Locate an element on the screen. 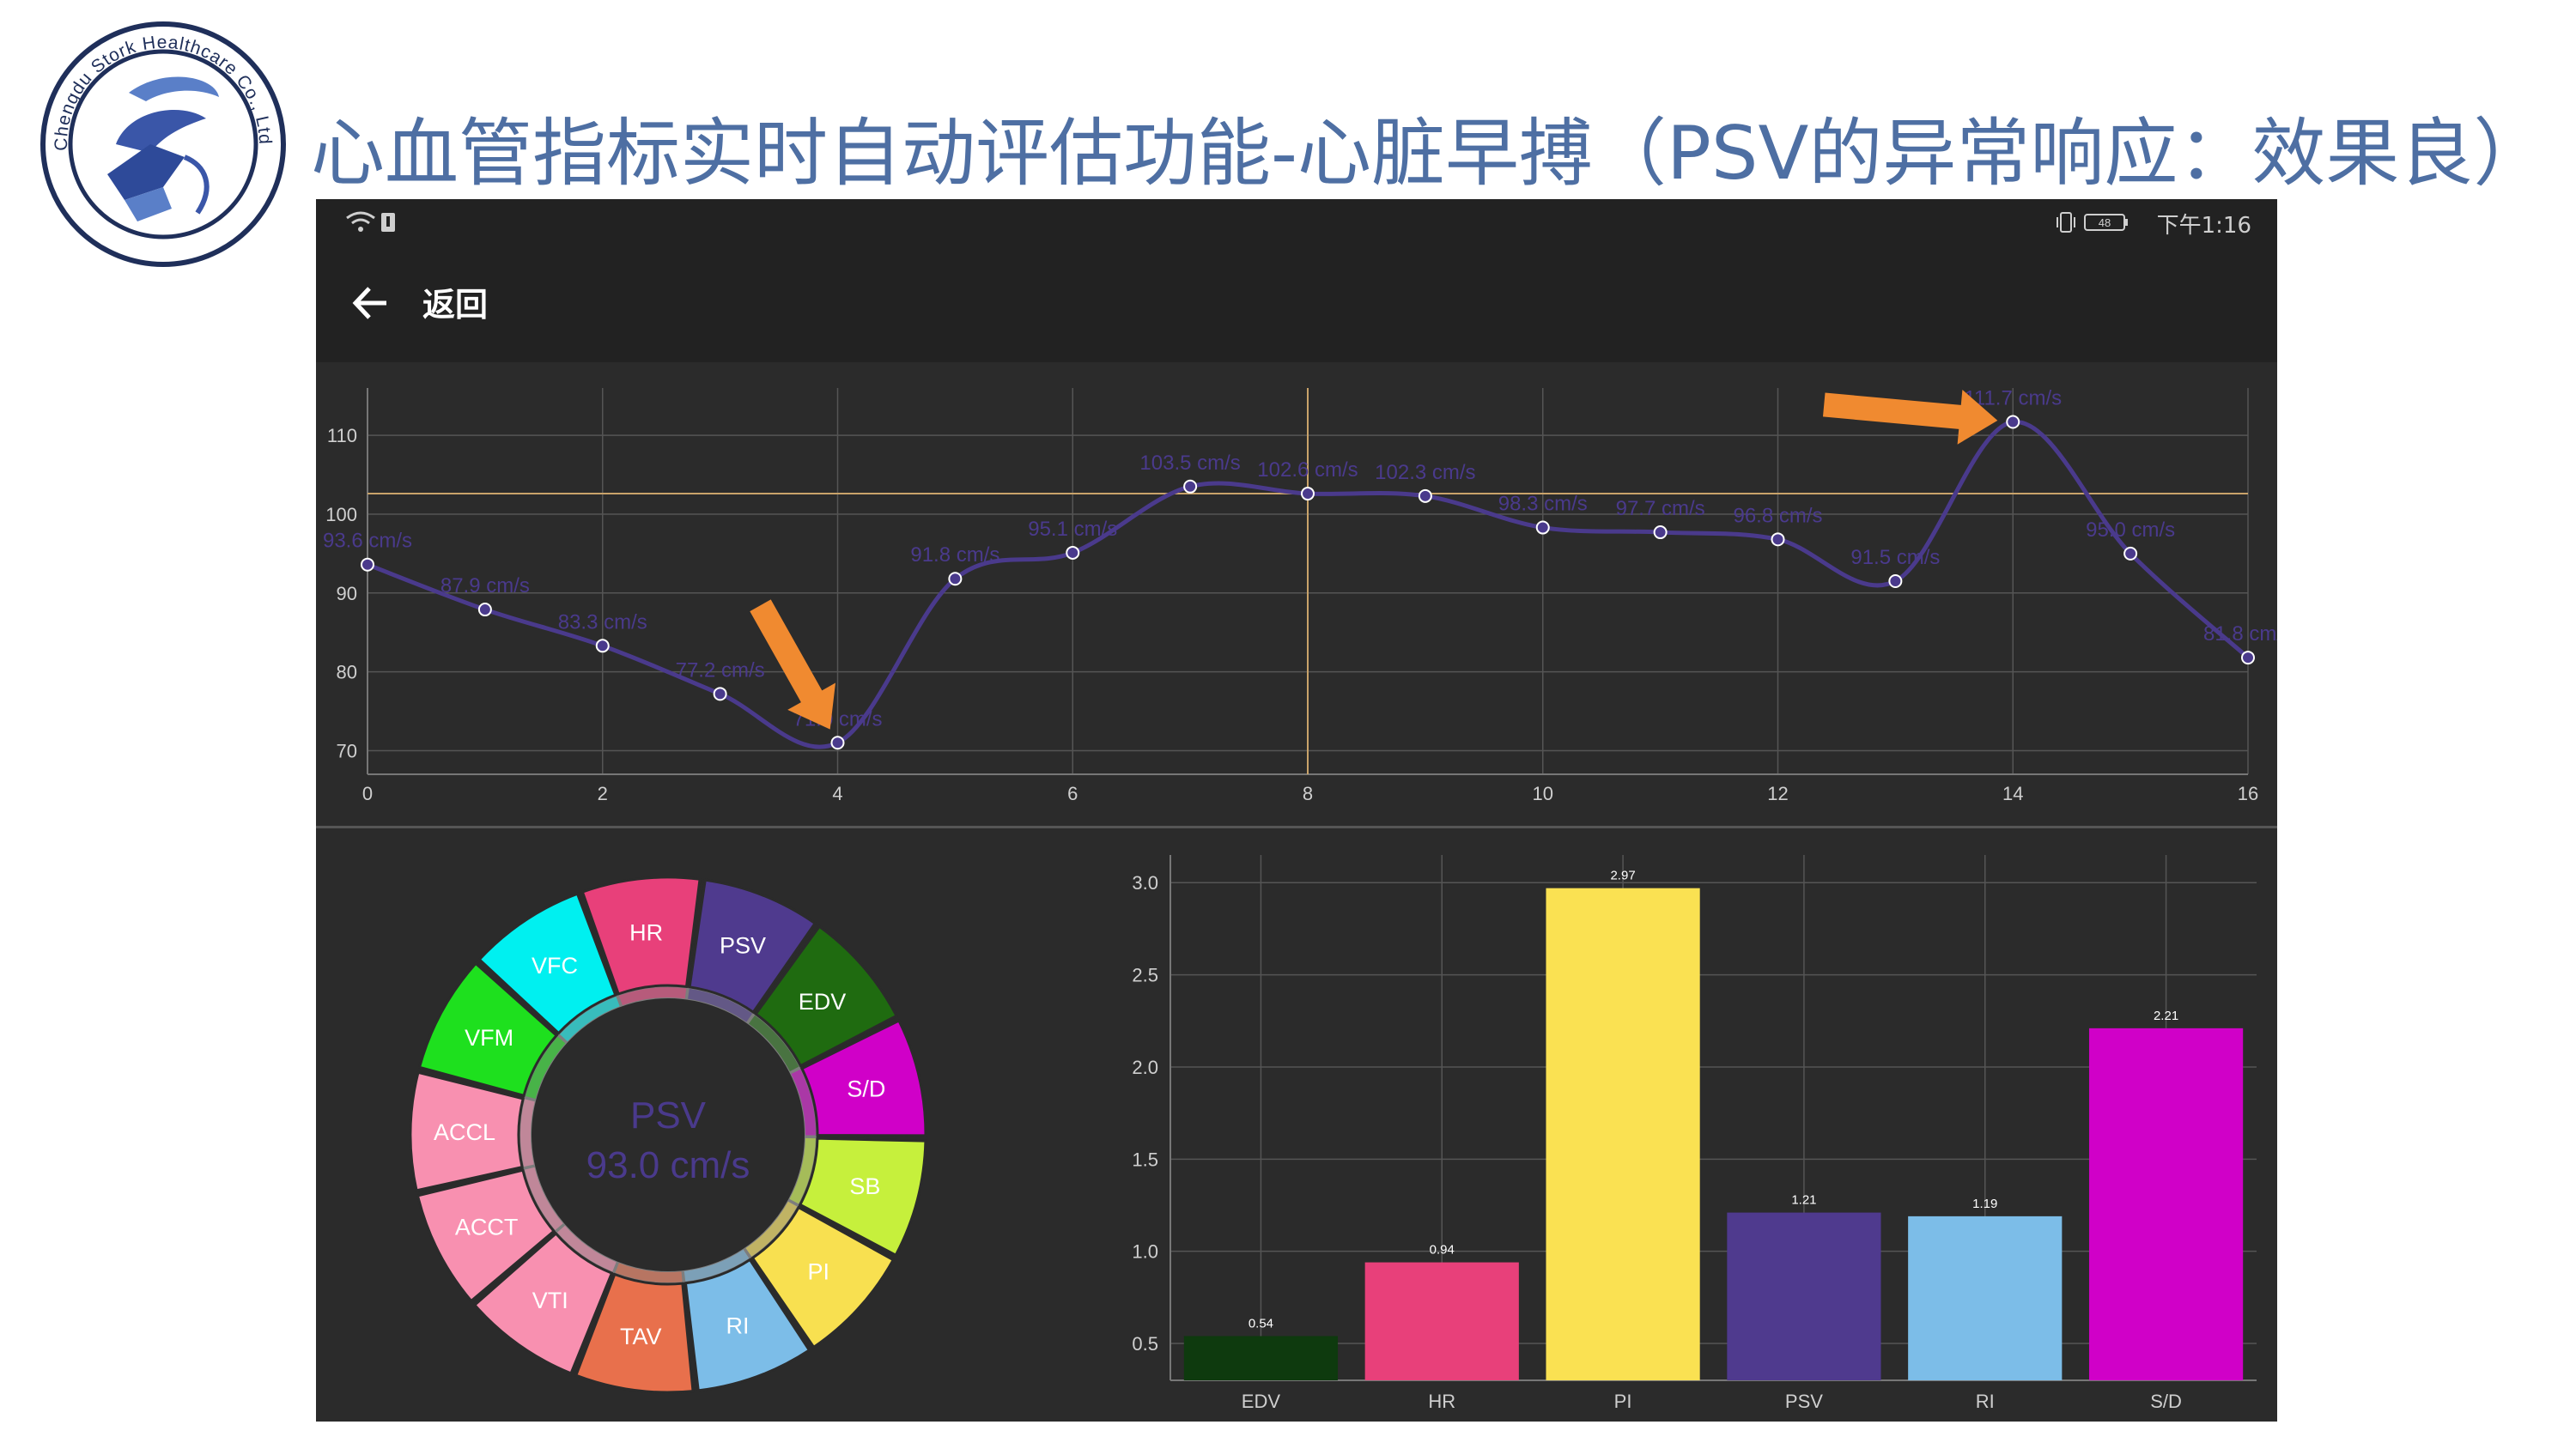 The image size is (2576, 1449). bar-pi is located at coordinates (1623, 1134).